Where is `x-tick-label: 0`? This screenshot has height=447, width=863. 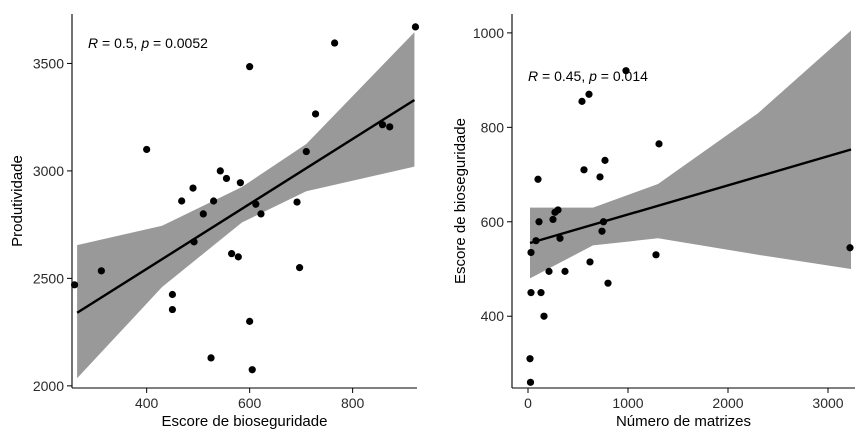 x-tick-label: 0 is located at coordinates (528, 403).